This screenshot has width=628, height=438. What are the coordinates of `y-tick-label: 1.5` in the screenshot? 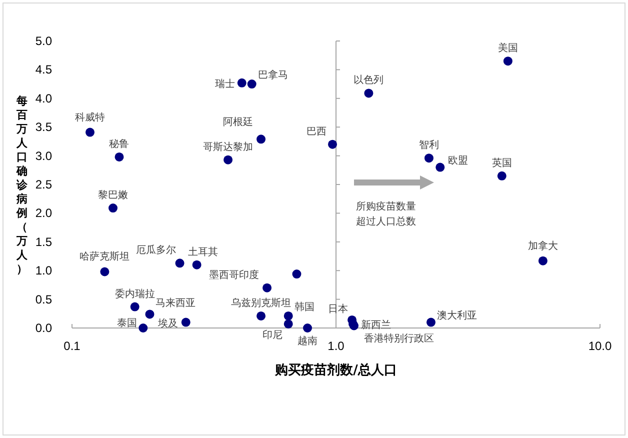 It's located at (43, 241).